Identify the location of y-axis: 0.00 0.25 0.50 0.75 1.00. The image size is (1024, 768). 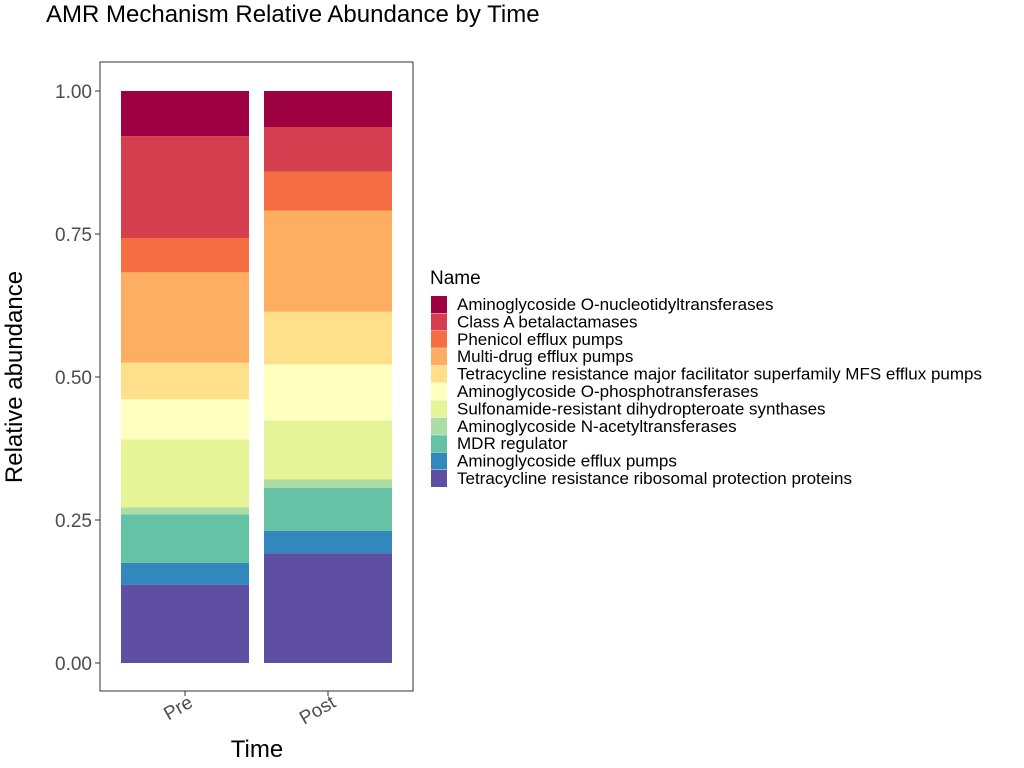
(77, 378).